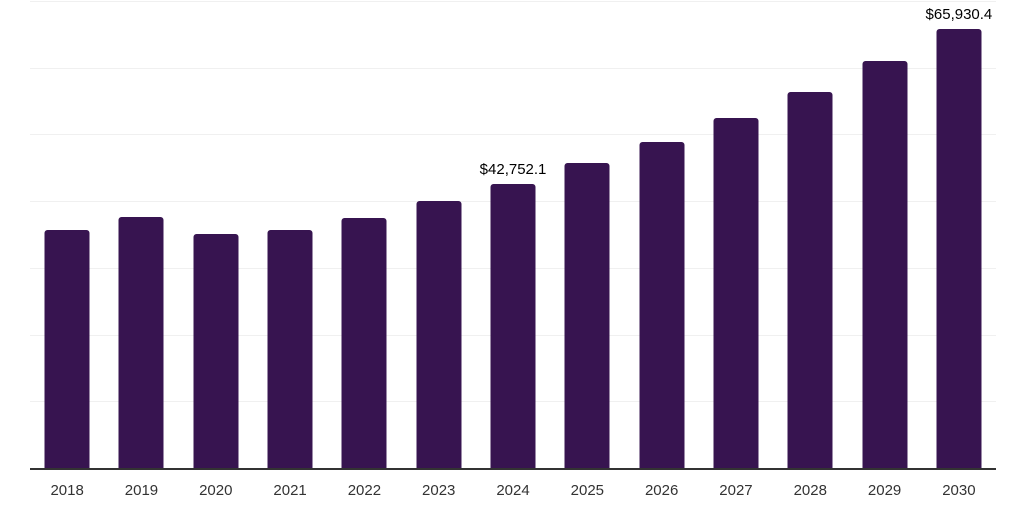 The image size is (1024, 512). I want to click on bar-2023, so click(439, 335).